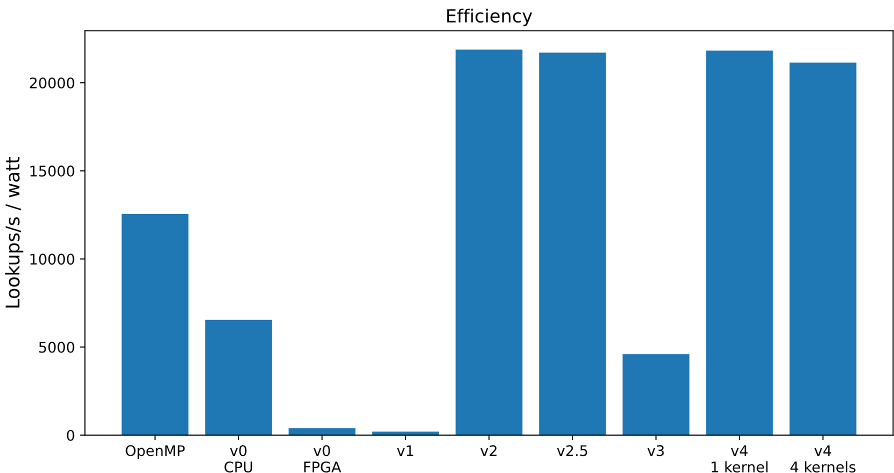 This screenshot has height=473, width=894. Describe the element at coordinates (14, 232) in the screenshot. I see `y-axis-title: Lookups/s / watt` at that location.